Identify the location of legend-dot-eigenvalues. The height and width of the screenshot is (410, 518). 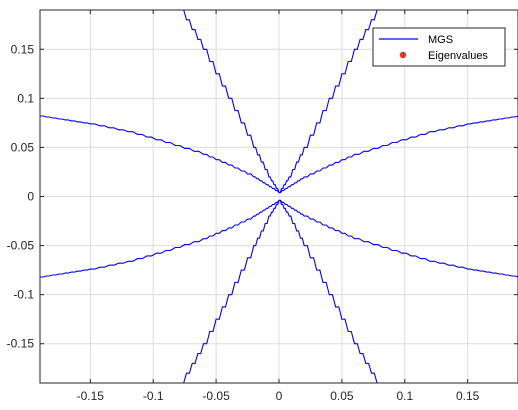
(403, 55).